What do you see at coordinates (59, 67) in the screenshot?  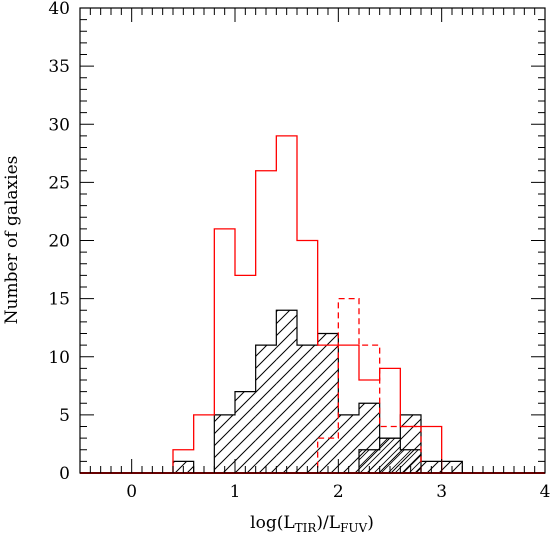 I see `y-tick-label: 35` at bounding box center [59, 67].